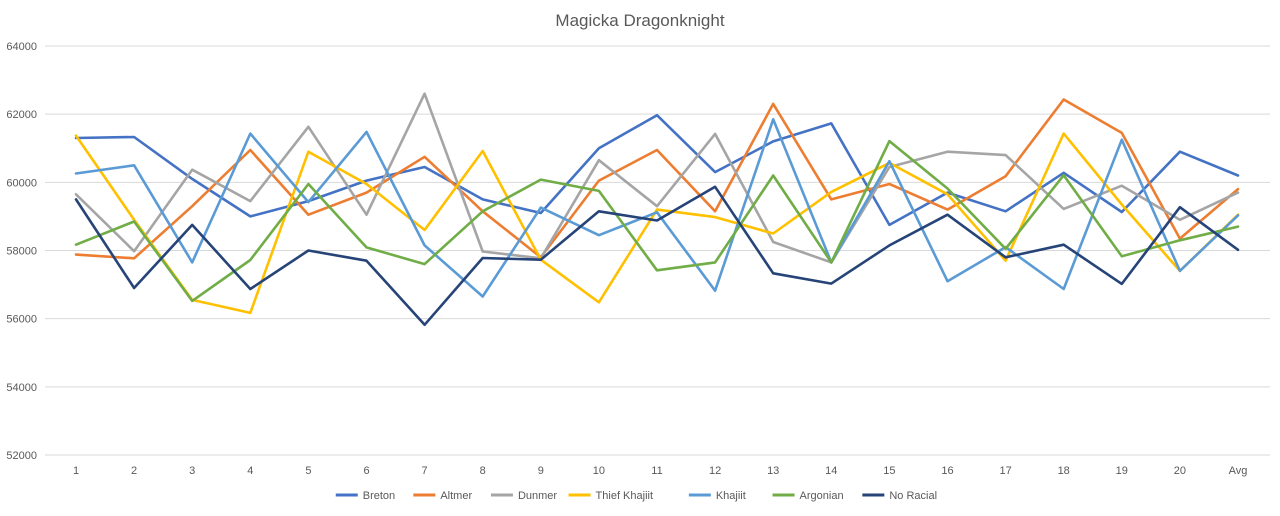  What do you see at coordinates (731, 496) in the screenshot?
I see `legend-label: Khajiit` at bounding box center [731, 496].